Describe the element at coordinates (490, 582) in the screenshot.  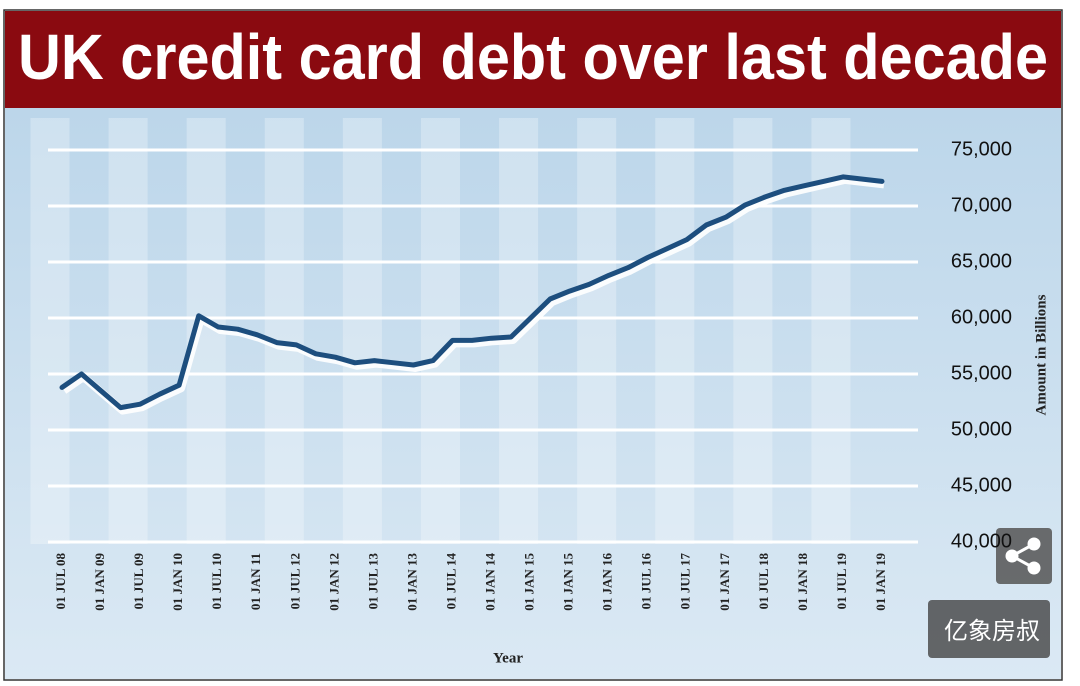
I see `x-tick-label: 01 JAN 14` at that location.